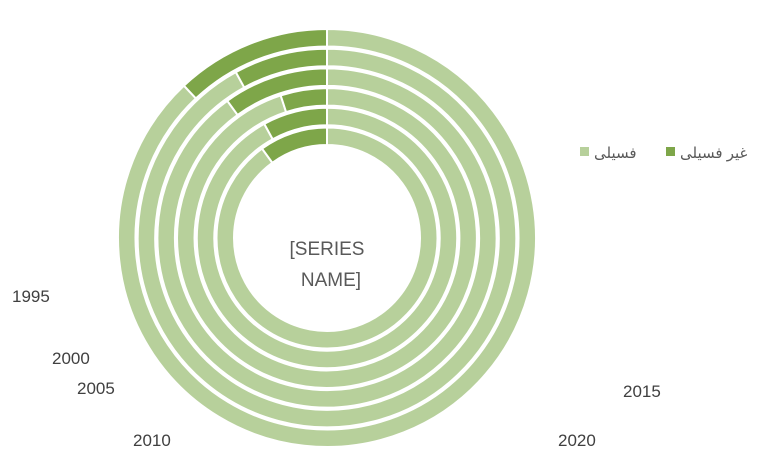  Describe the element at coordinates (96, 388) in the screenshot. I see `ring-label-2005: 2005` at that location.